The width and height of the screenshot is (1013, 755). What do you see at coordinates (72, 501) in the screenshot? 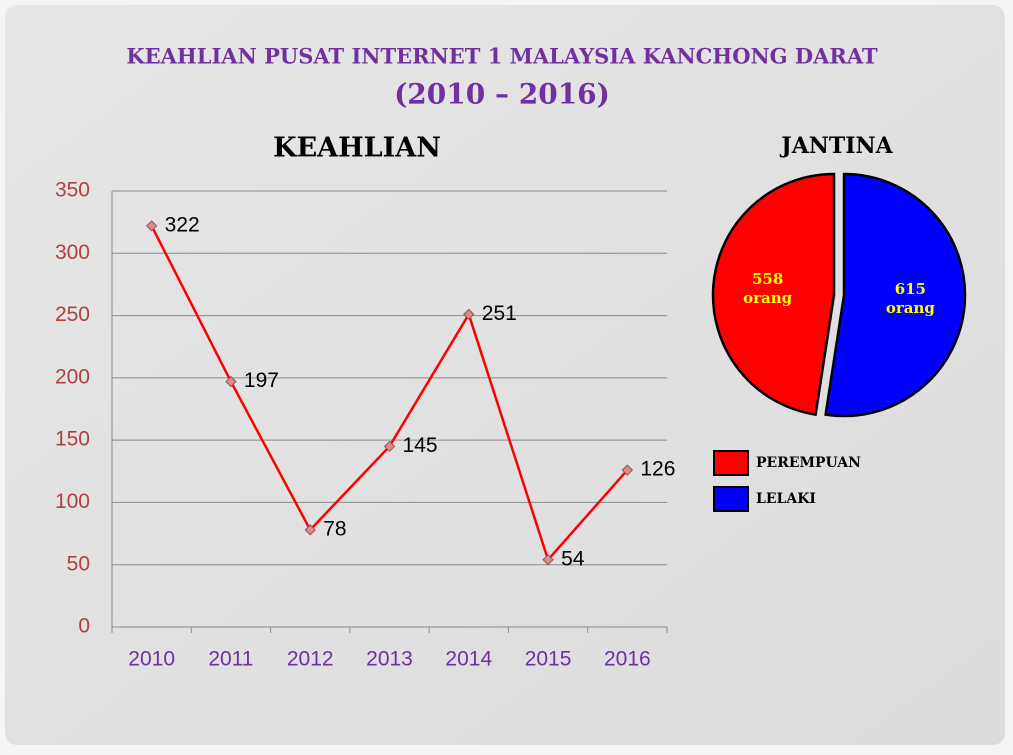
I see `y-tick-label: 100` at bounding box center [72, 501].